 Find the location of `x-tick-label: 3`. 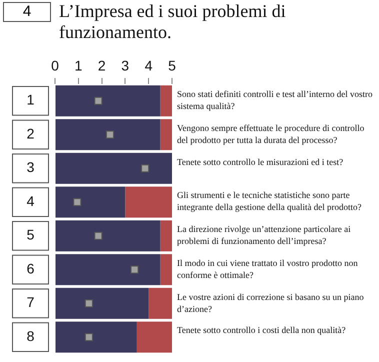

x-tick-label: 3 is located at coordinates (125, 65).